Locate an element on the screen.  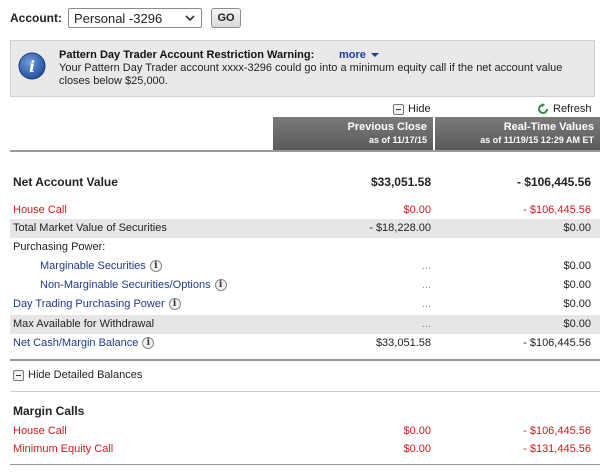
account-select: Personal -3296 is located at coordinates (135, 18).